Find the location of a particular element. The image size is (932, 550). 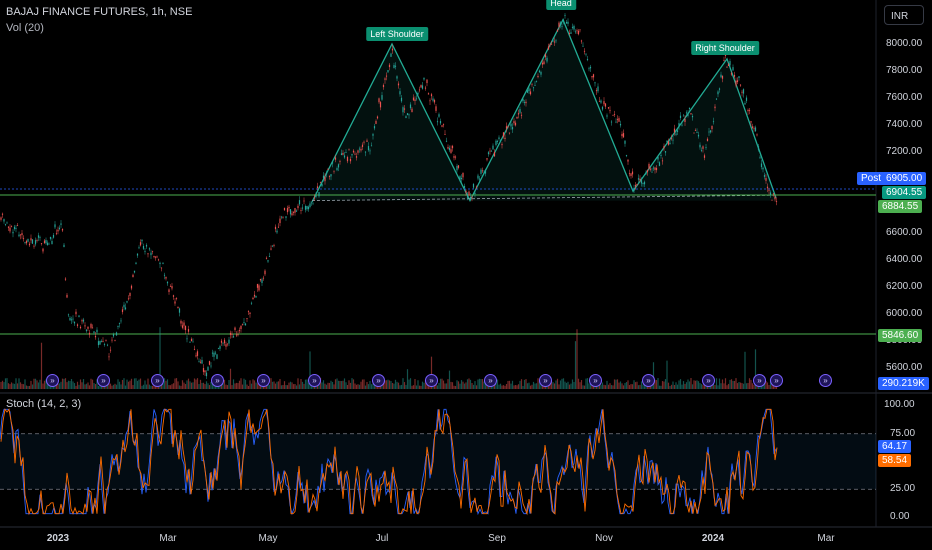

head-label: Head is located at coordinates (561, 5).